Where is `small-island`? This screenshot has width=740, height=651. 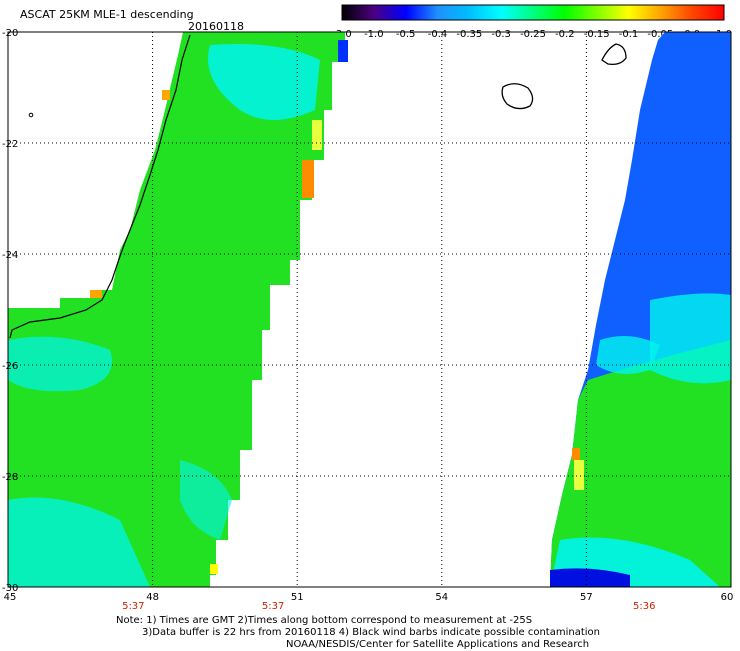 small-island is located at coordinates (31, 115).